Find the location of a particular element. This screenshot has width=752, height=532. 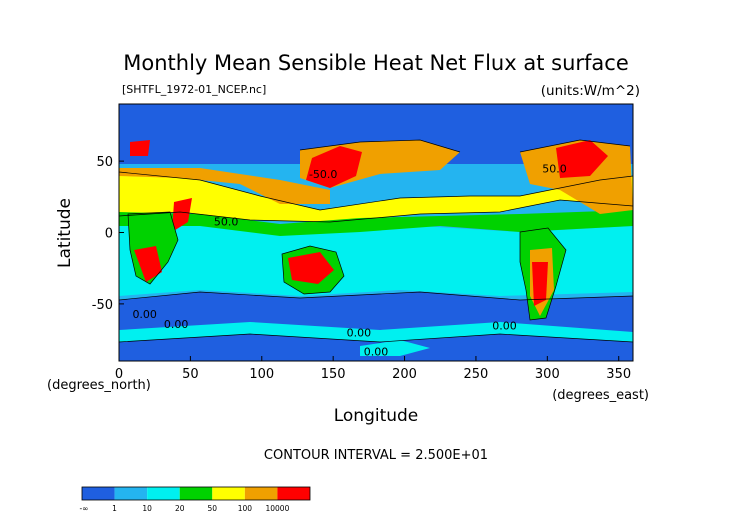

x-tick-label: 150 is located at coordinates (333, 374).